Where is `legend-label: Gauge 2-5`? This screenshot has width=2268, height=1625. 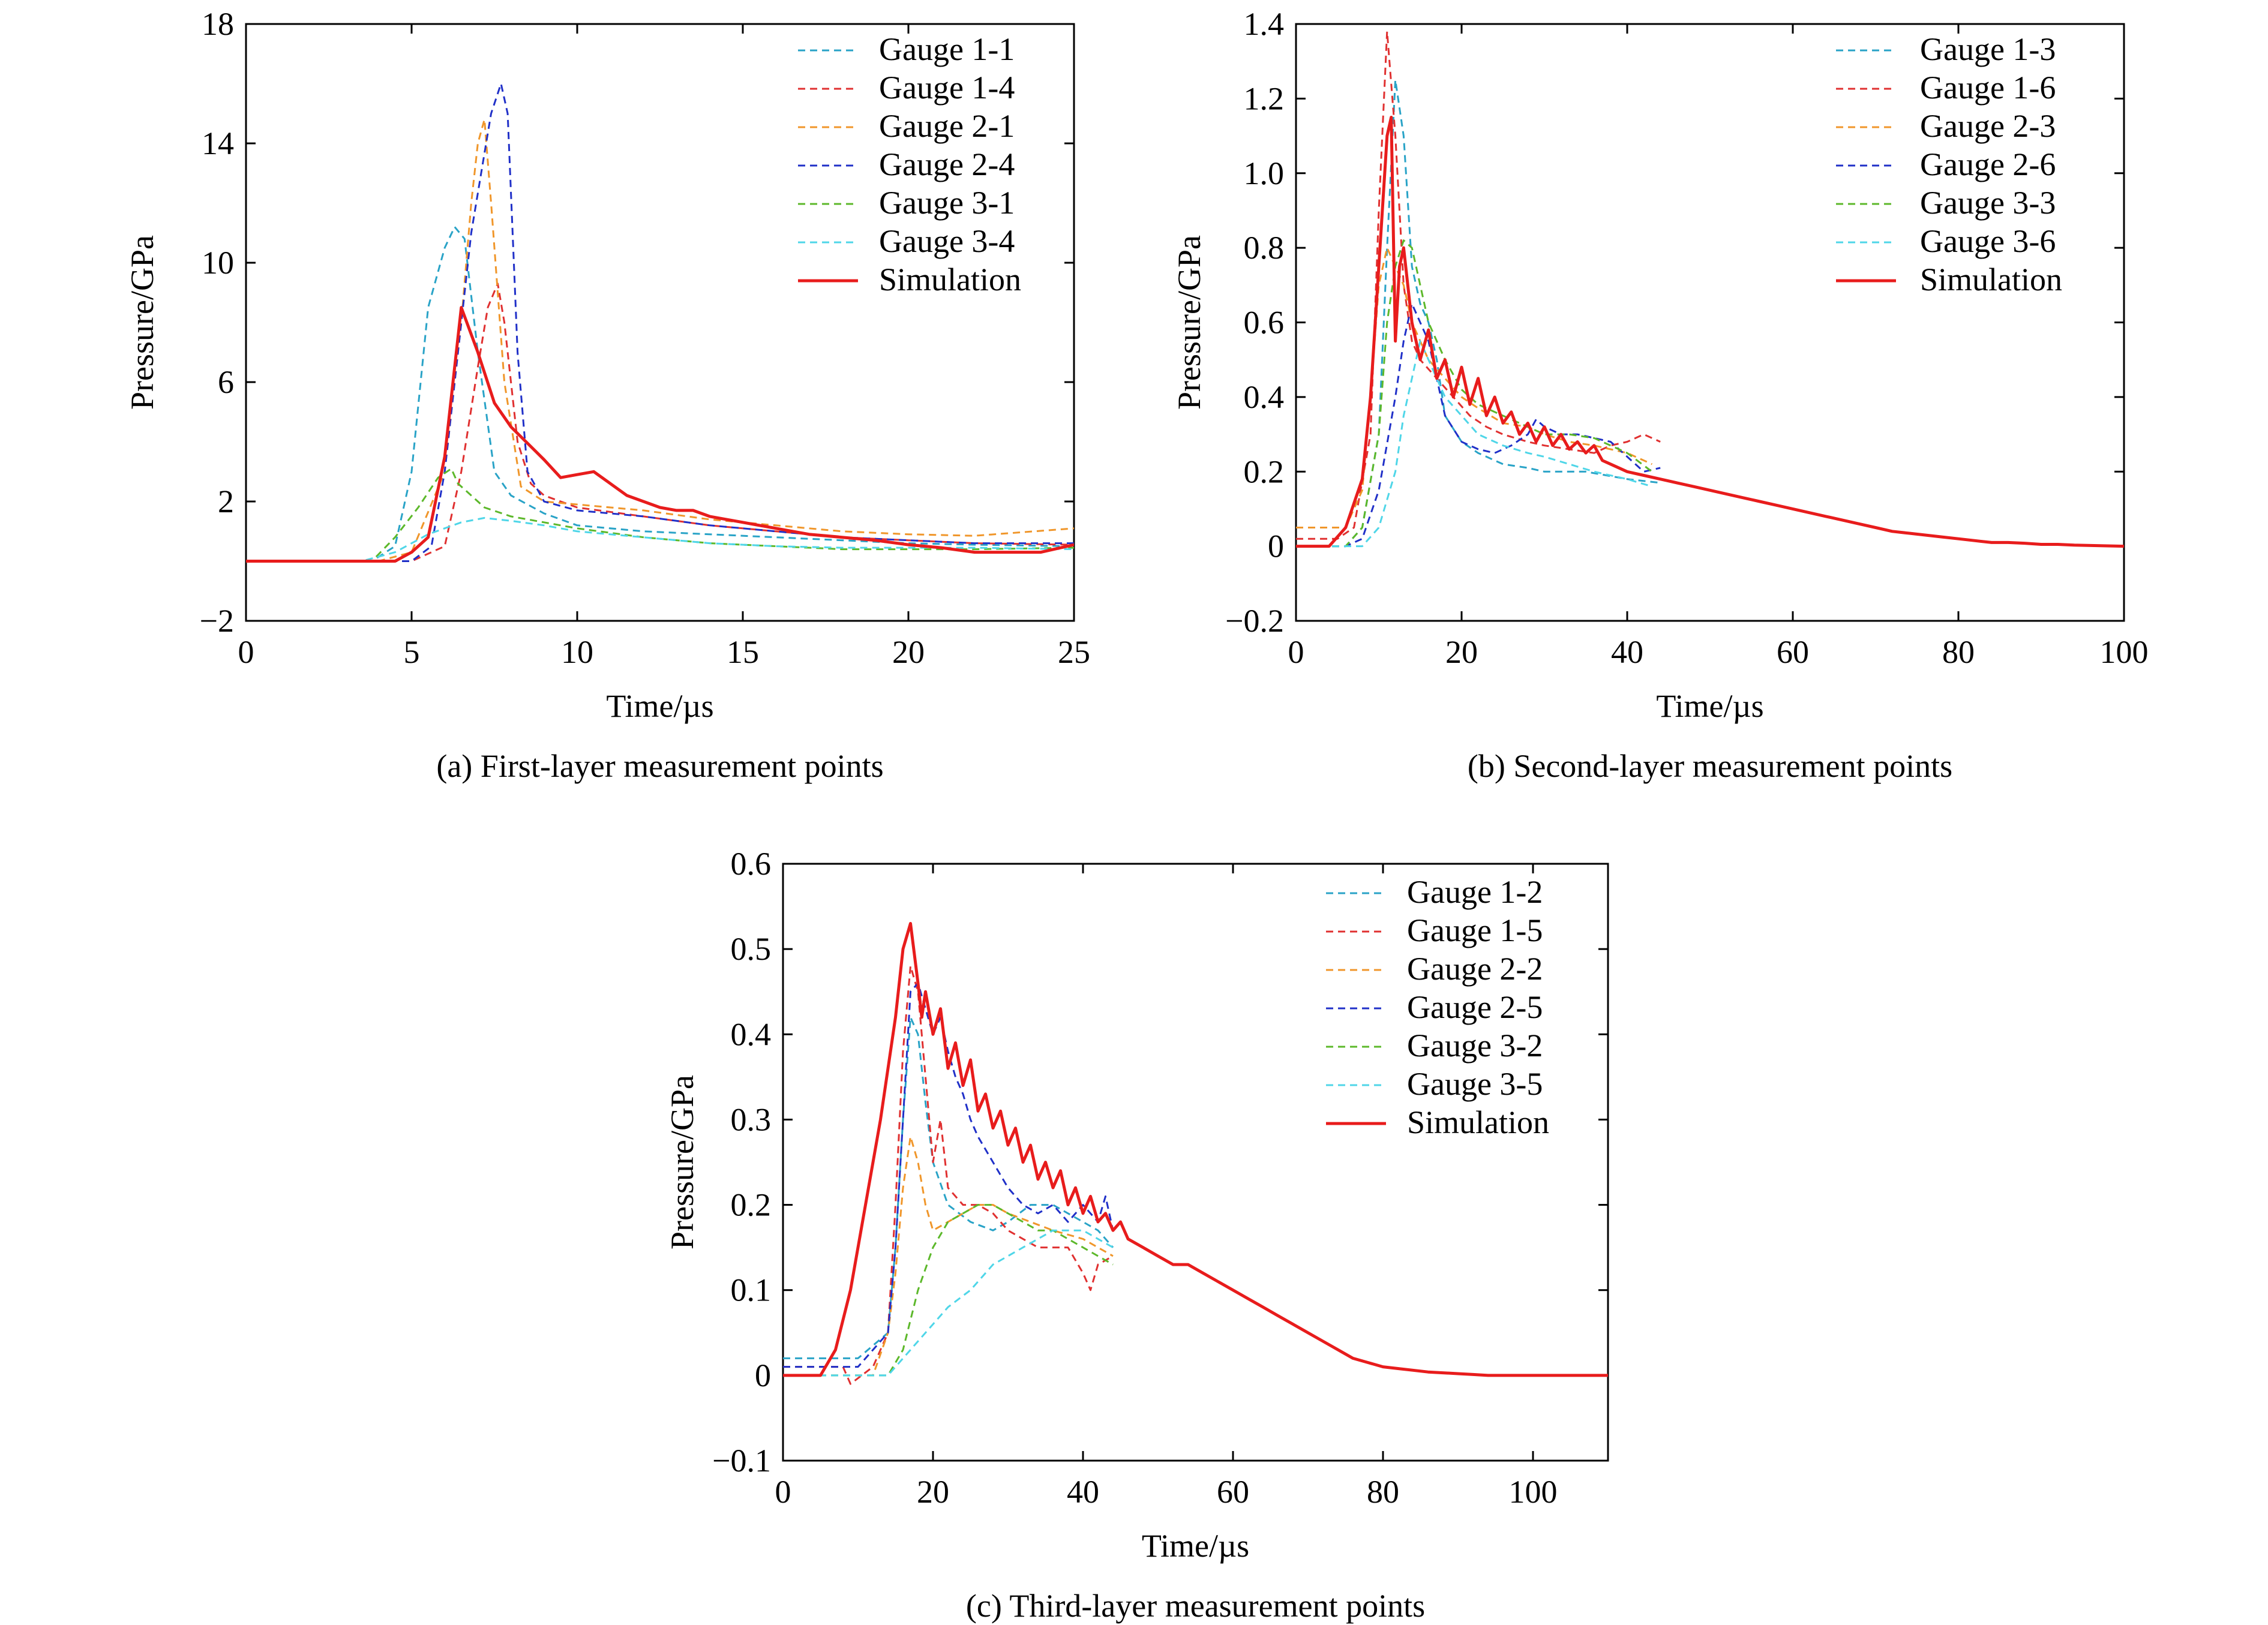 legend-label: Gauge 2-5 is located at coordinates (1475, 1007).